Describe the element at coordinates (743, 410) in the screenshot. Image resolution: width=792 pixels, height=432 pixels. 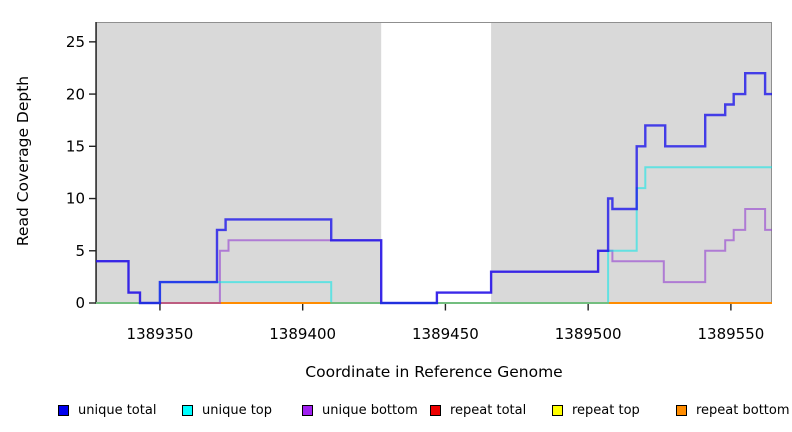
I see `legend-label: repeat bottom` at that location.